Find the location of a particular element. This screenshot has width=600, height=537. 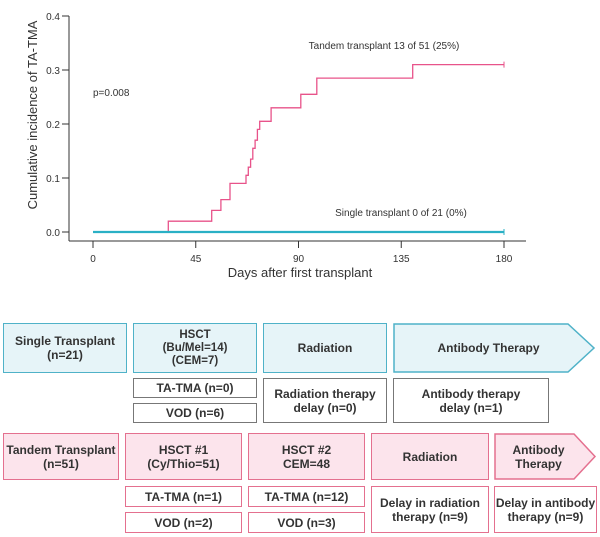

tandem-vod1-box: VOD (n=2) is located at coordinates (183, 522).